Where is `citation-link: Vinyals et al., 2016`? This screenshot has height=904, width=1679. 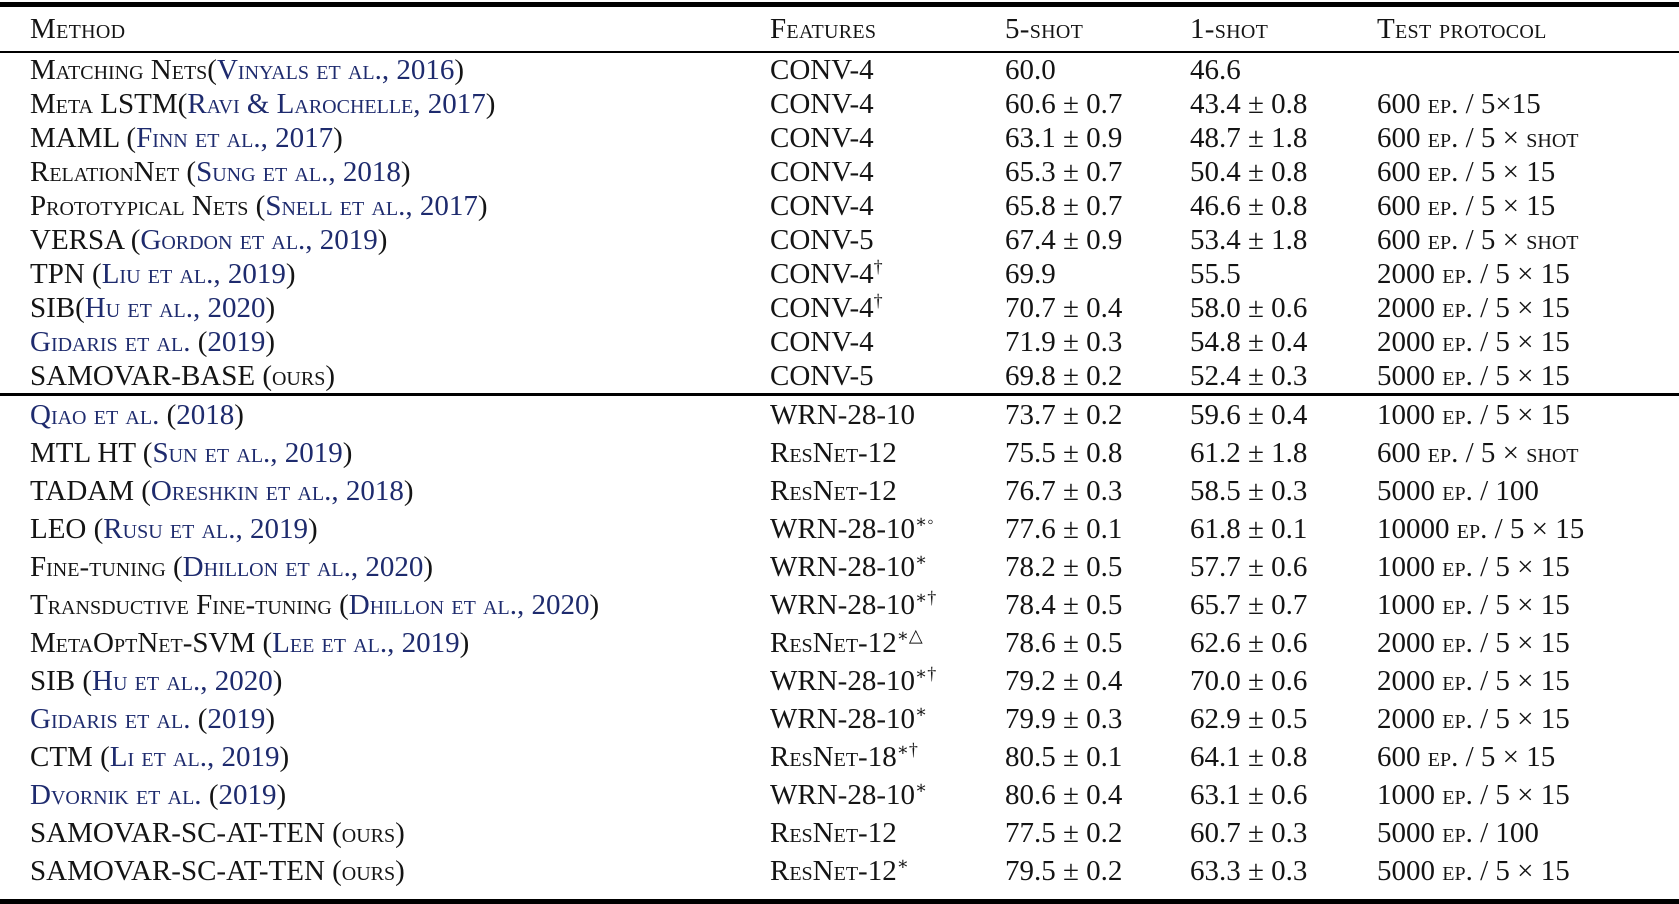
citation-link: Vinyals et al., 2016 is located at coordinates (335, 69).